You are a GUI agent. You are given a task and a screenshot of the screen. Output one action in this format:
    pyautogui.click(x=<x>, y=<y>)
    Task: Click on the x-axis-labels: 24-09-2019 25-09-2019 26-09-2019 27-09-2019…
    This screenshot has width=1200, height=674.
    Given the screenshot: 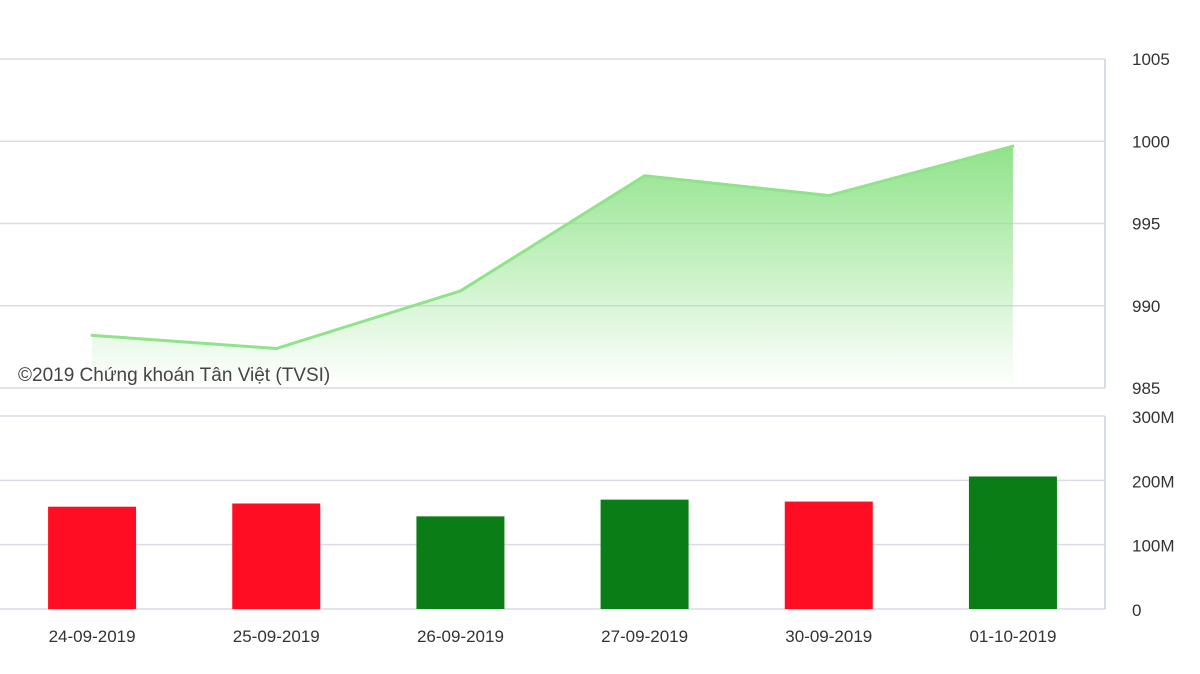 What is the action you would take?
    pyautogui.click(x=553, y=636)
    